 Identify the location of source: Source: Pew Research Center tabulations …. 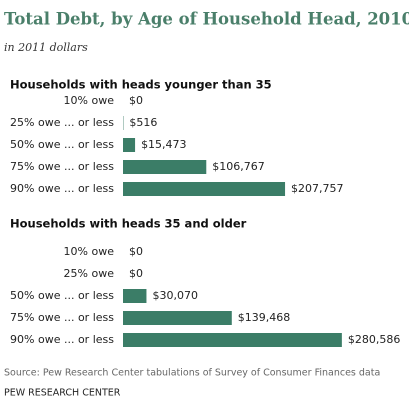
(192, 373).